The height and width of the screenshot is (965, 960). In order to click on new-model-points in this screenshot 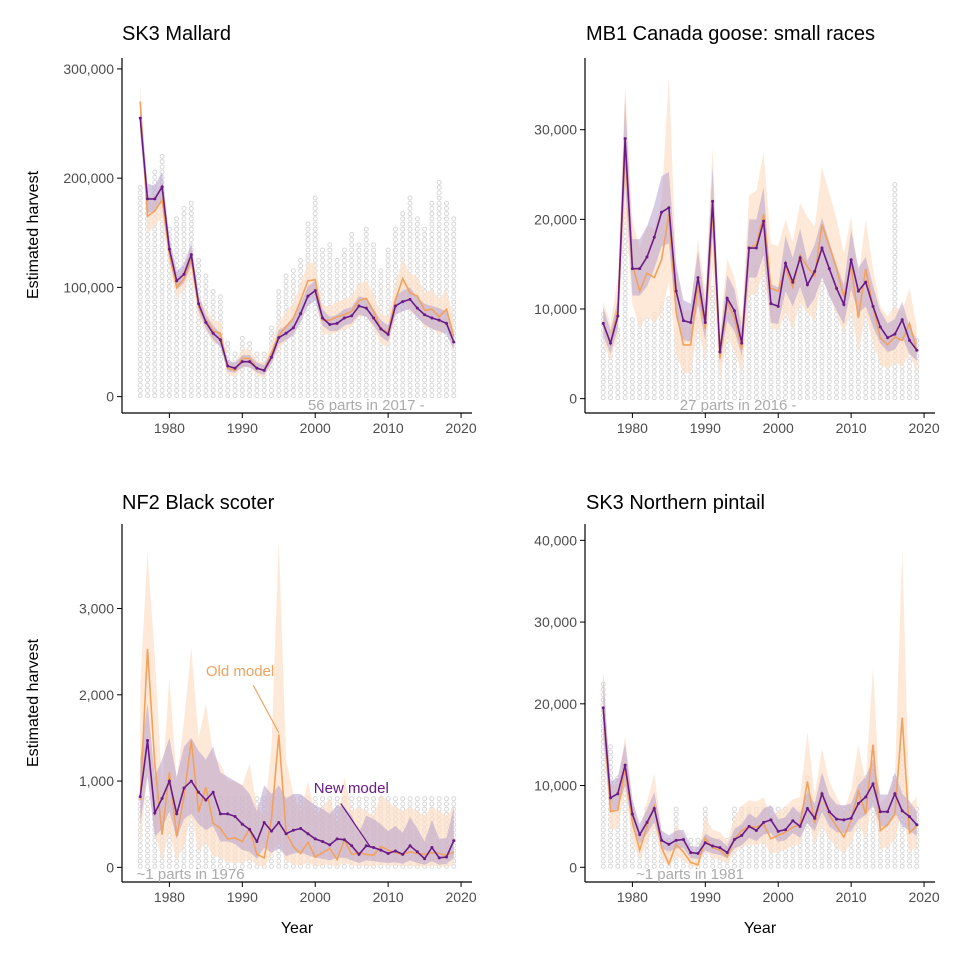, I will do `click(760, 245)`.